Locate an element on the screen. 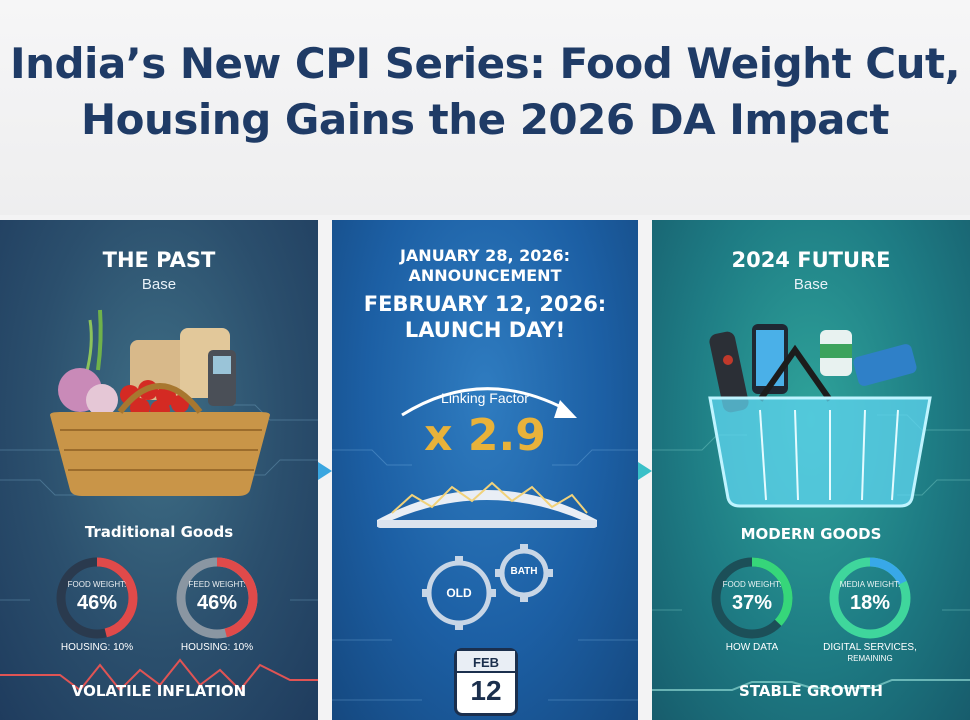 This screenshot has height=720, width=970. past-caption: Traditional Goods is located at coordinates (159, 532).